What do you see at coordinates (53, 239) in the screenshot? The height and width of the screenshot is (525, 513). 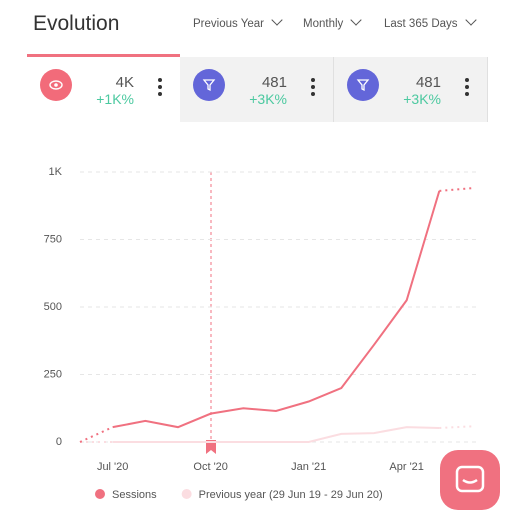 I see `y-tick-label: 750` at bounding box center [53, 239].